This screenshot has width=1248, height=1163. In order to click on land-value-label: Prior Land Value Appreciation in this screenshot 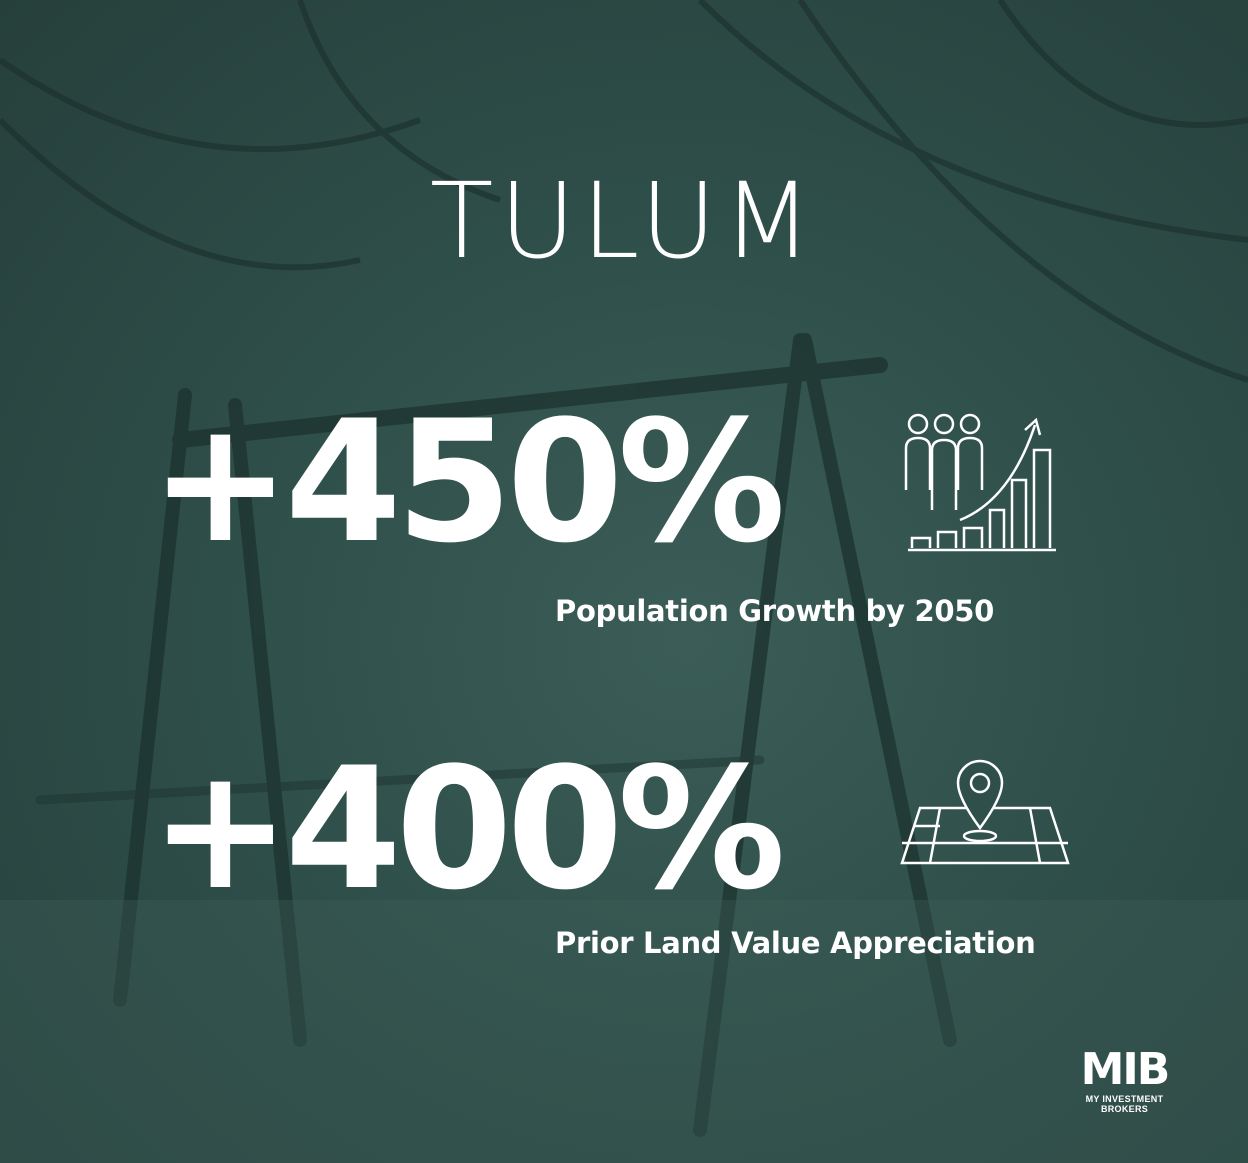, I will do `click(795, 943)`.